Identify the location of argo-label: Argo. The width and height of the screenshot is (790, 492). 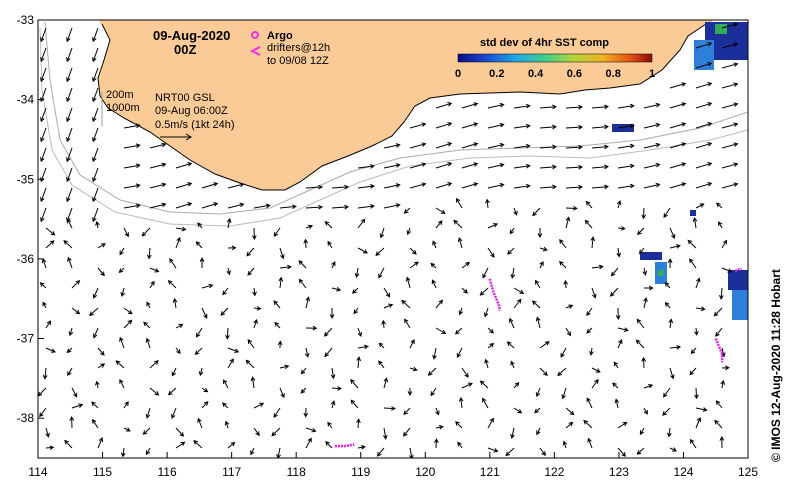
(280, 36).